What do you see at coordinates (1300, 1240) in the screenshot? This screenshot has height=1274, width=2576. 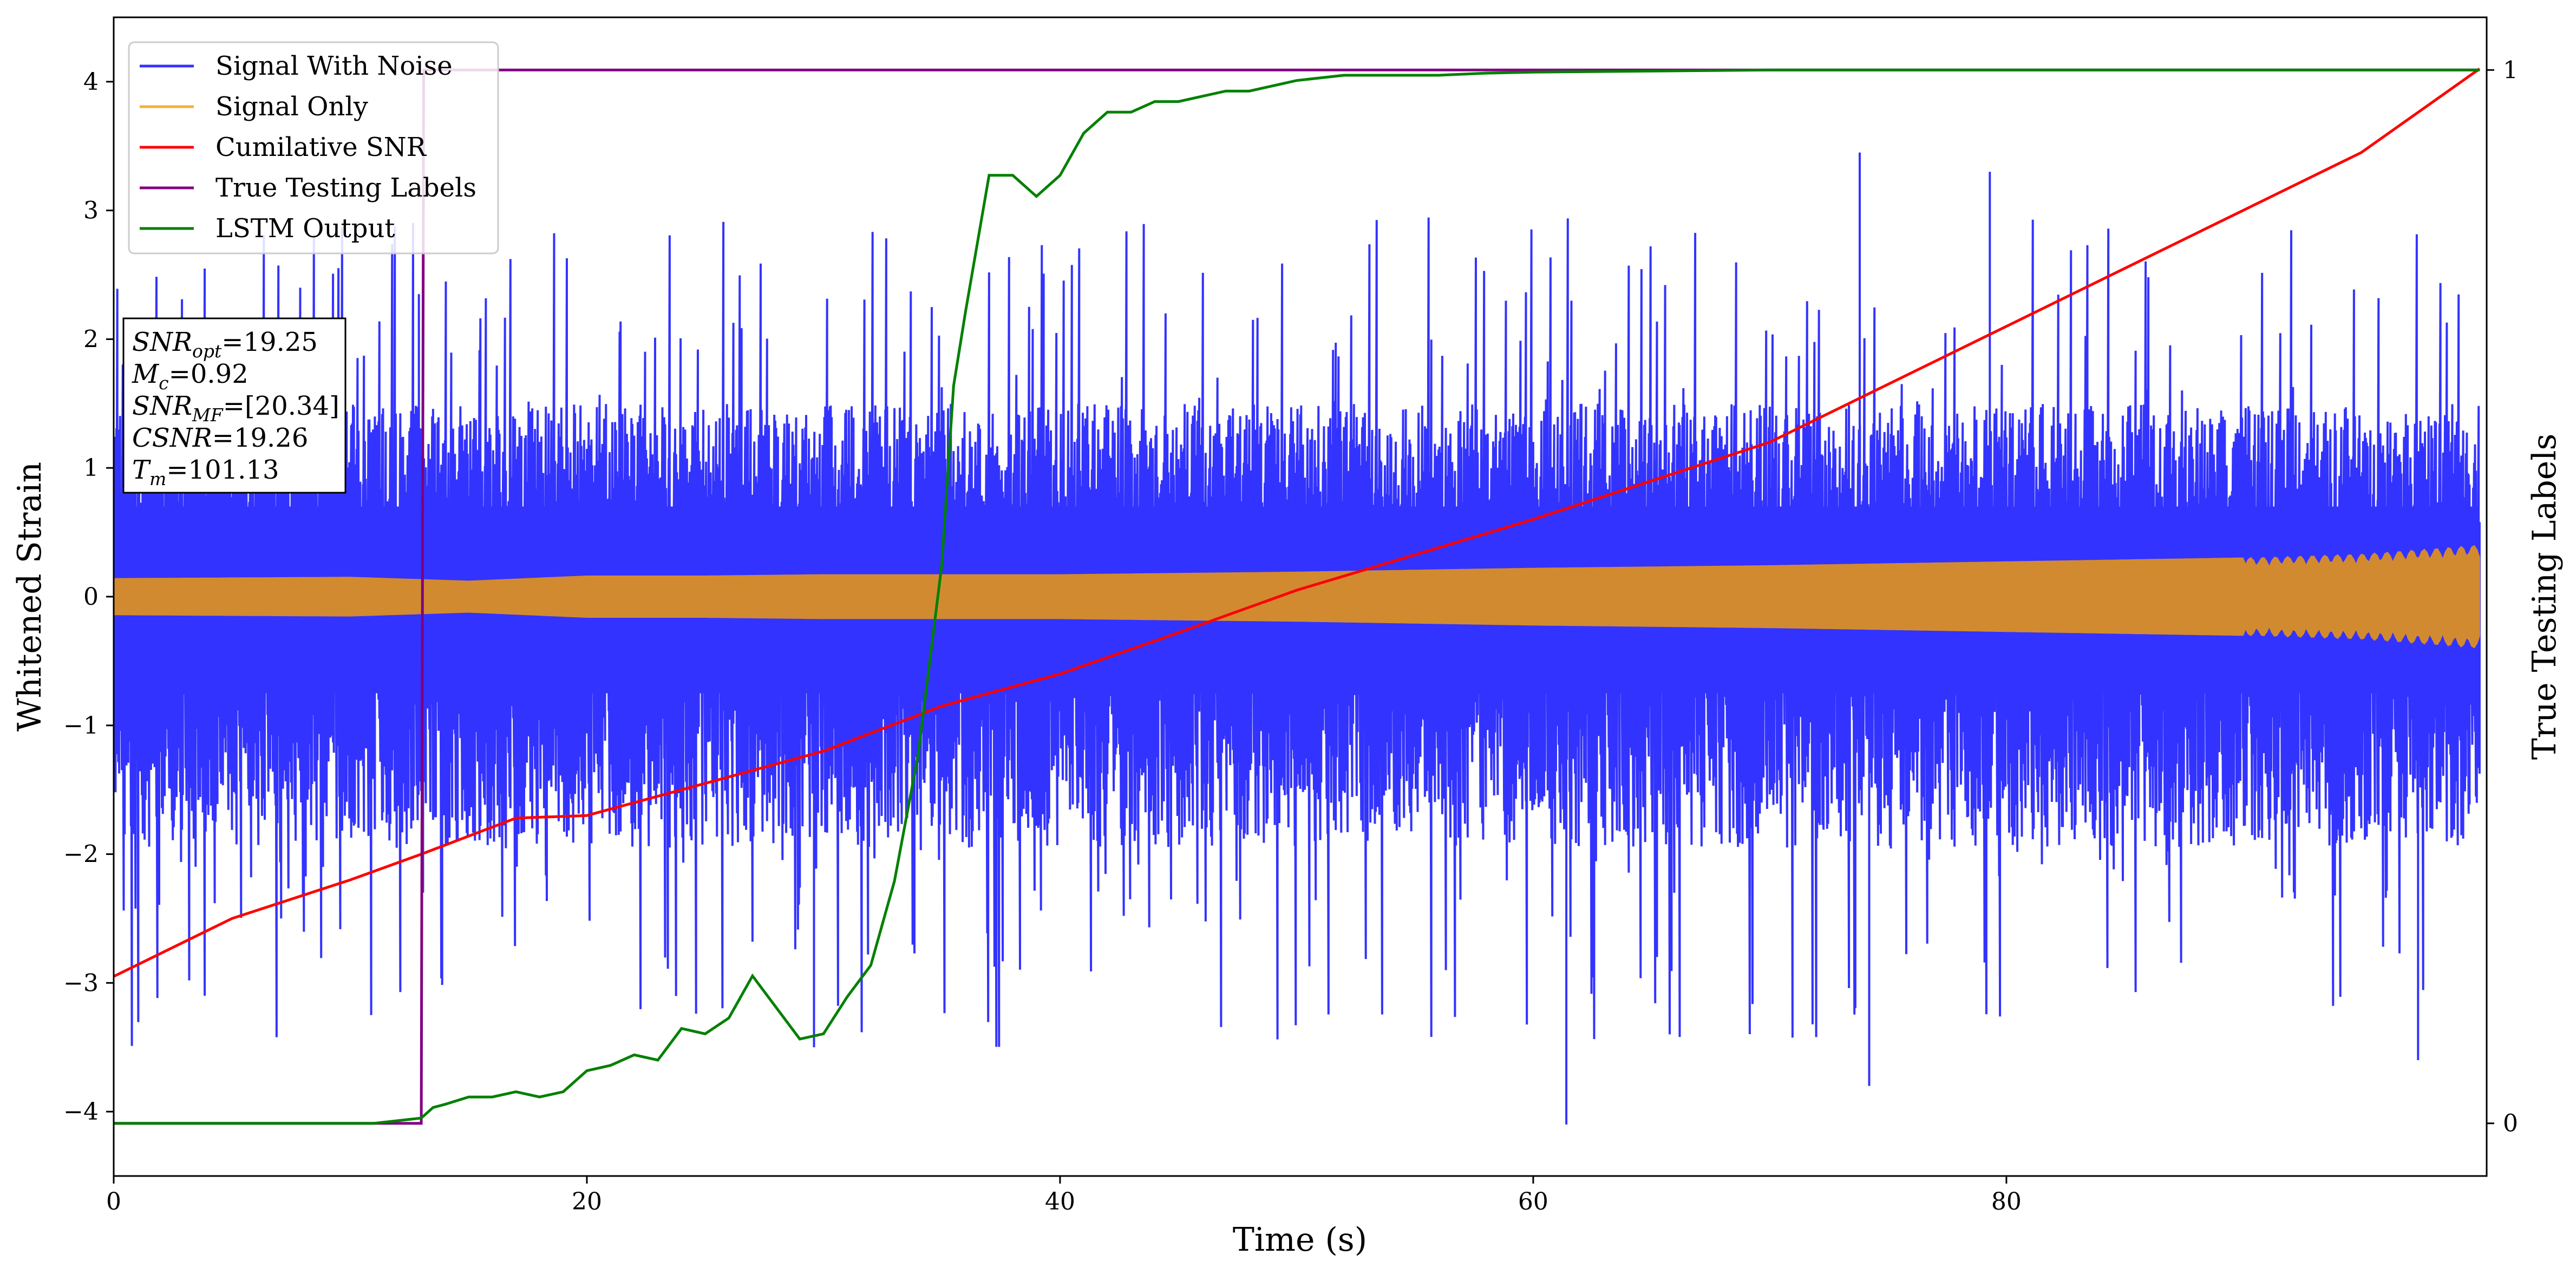 I see `x-axis-title: Time (s)` at bounding box center [1300, 1240].